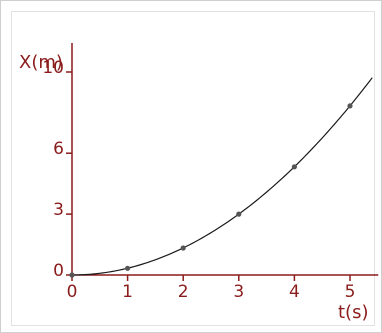  I want to click on x-tick-label: 1, so click(127, 292).